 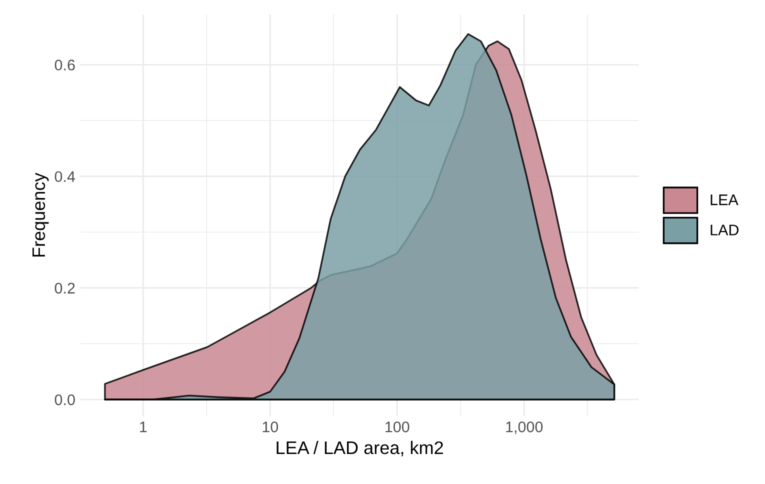 I want to click on y-tick-label: 0.2, so click(x=64, y=288).